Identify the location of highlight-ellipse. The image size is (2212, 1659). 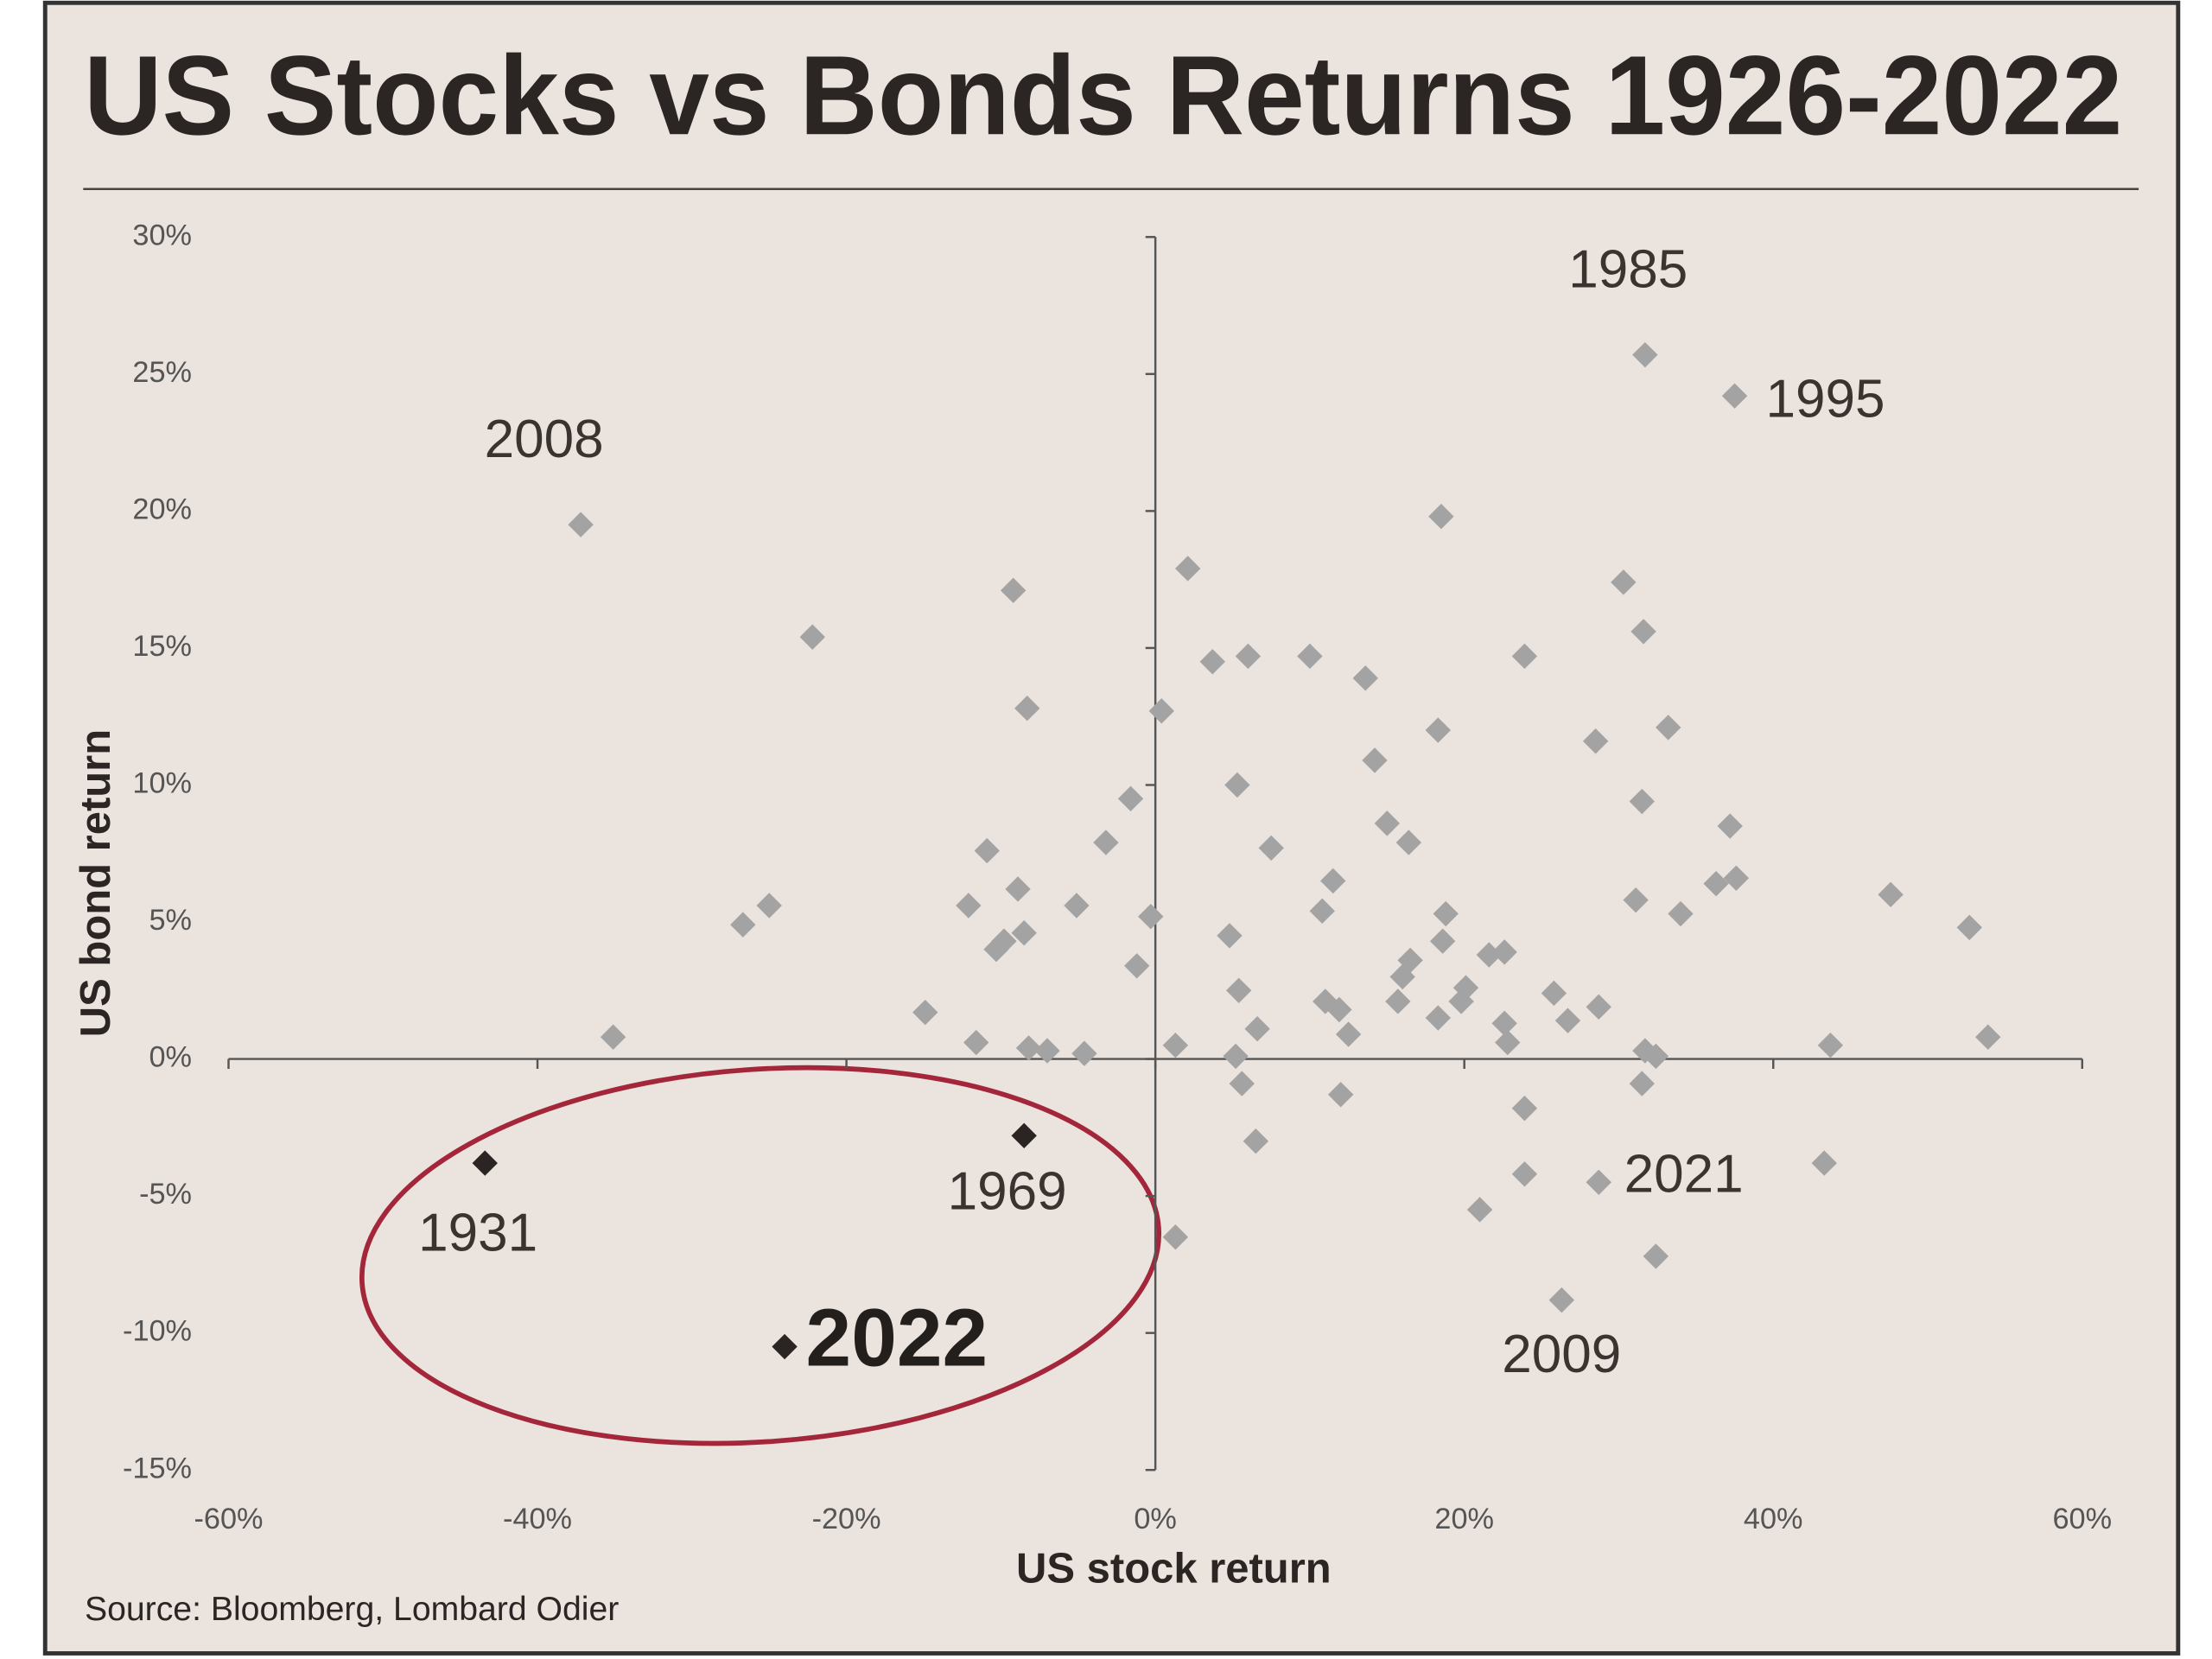
(760, 1255).